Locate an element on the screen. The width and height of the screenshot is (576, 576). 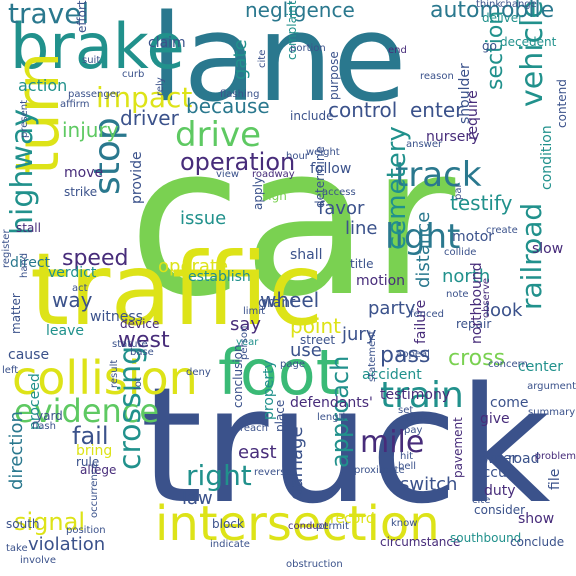
word-answer: answer is located at coordinates (424, 144).